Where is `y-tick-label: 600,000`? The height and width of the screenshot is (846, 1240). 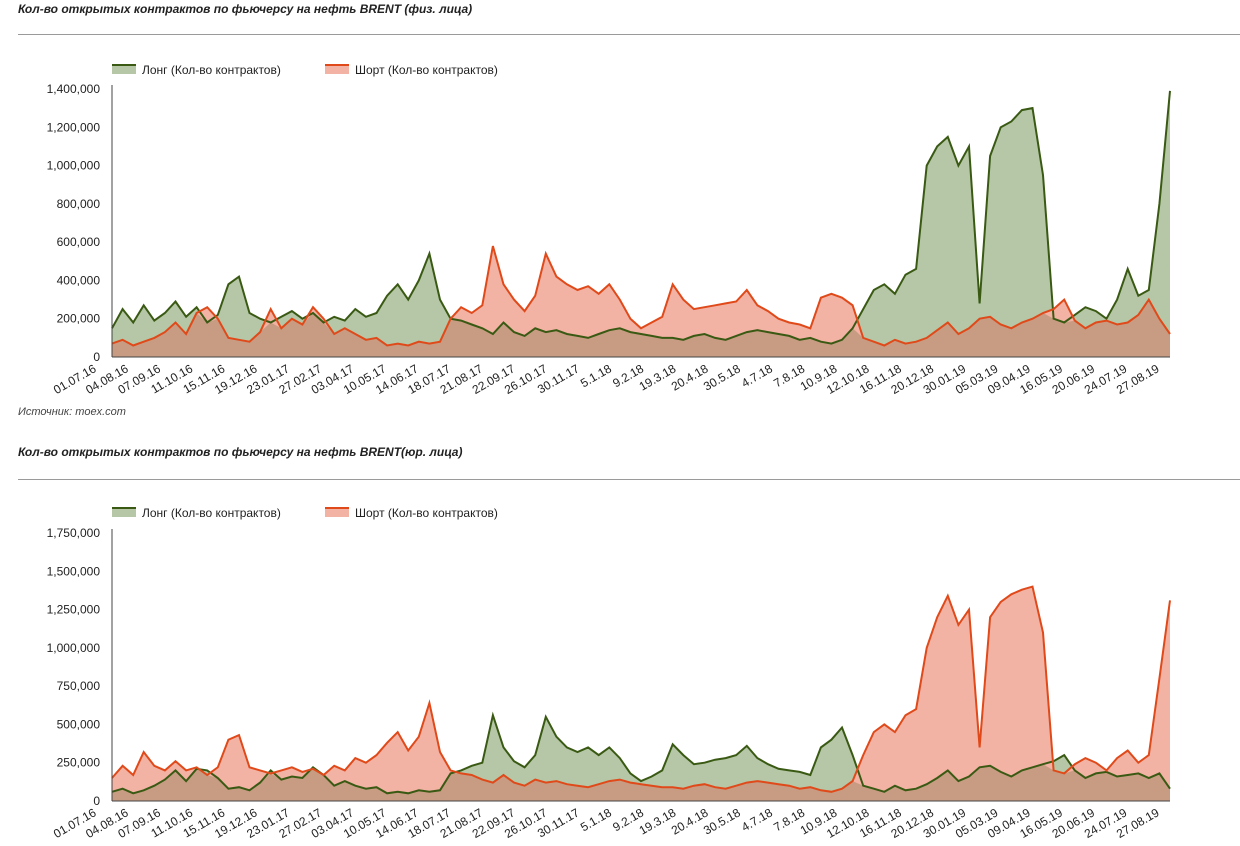 y-tick-label: 600,000 is located at coordinates (79, 242).